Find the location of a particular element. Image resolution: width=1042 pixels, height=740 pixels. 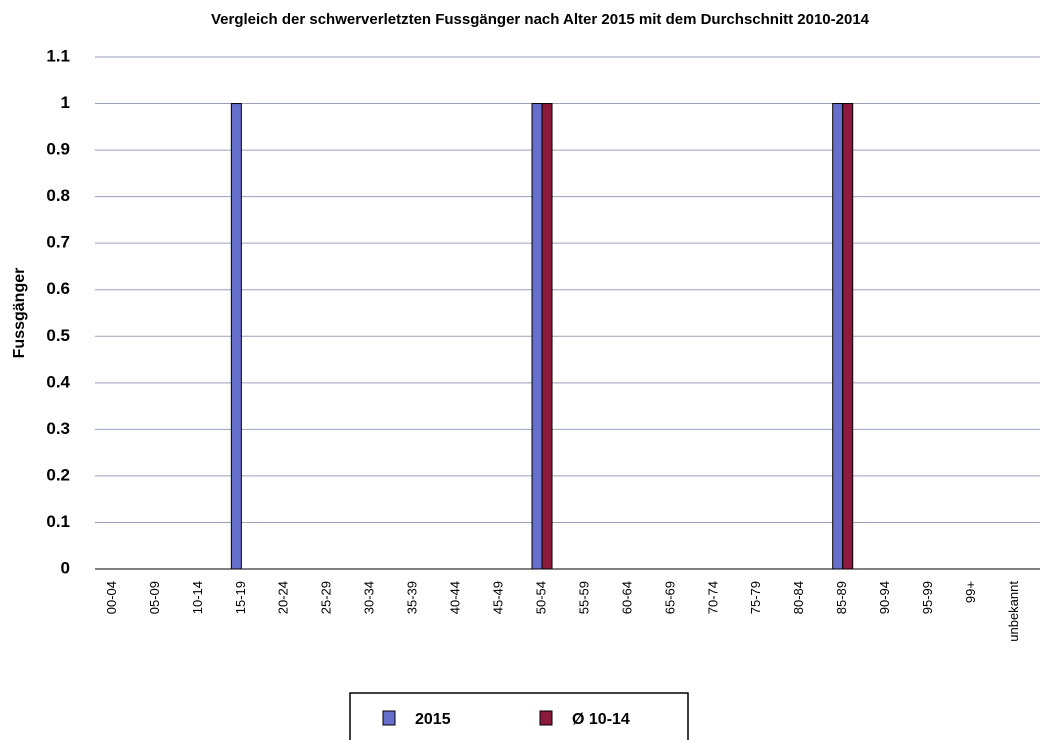

y-tick-label: 0.1 is located at coordinates (58, 521).